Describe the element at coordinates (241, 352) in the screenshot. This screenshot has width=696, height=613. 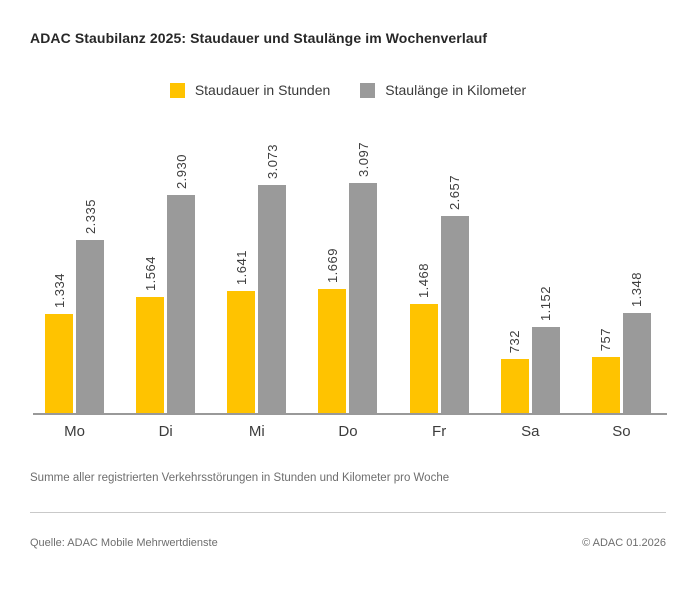
I see `hours-bar-mi` at that location.